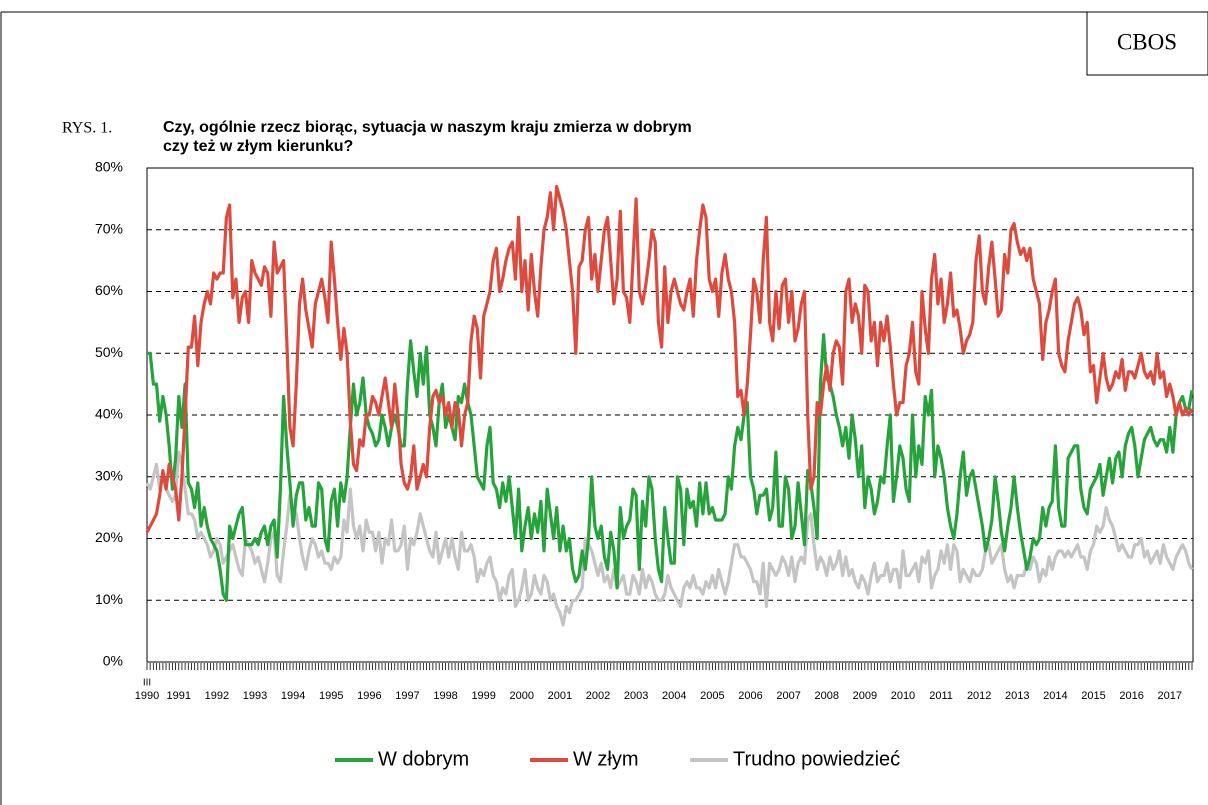  What do you see at coordinates (979, 696) in the screenshot?
I see `x-tick-label: 2012` at bounding box center [979, 696].